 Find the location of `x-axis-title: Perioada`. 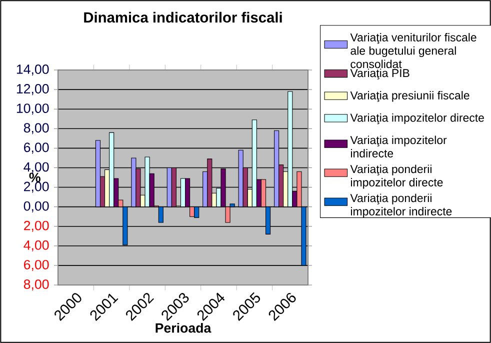

x-axis-title: Perioada is located at coordinates (184, 327).